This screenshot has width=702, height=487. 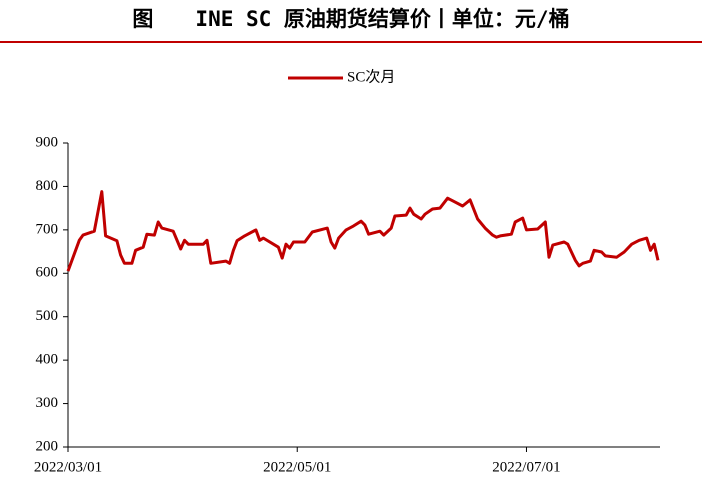 I want to click on y-tick-label: 800, so click(x=47, y=186).